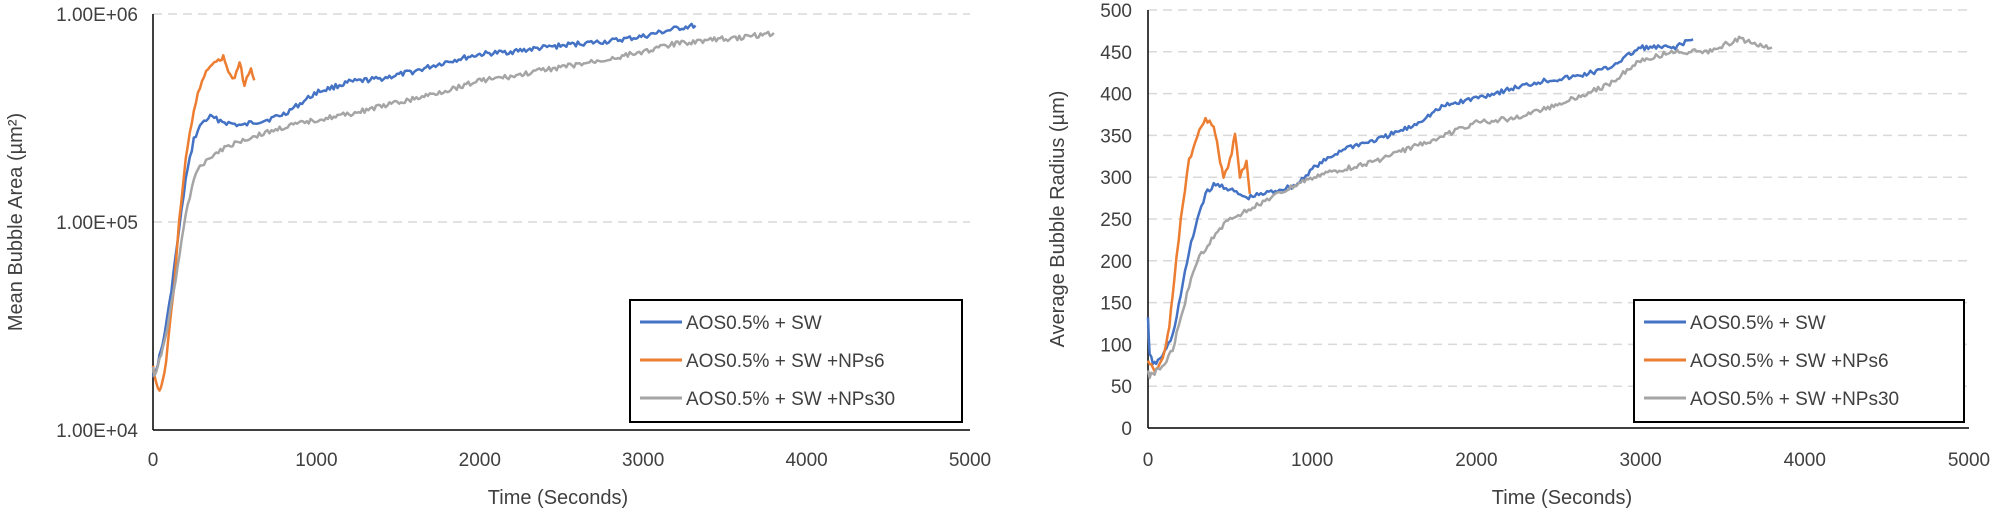 This screenshot has height=514, width=2008. Describe the element at coordinates (1116, 136) in the screenshot. I see `y-tick-label: 350` at that location.